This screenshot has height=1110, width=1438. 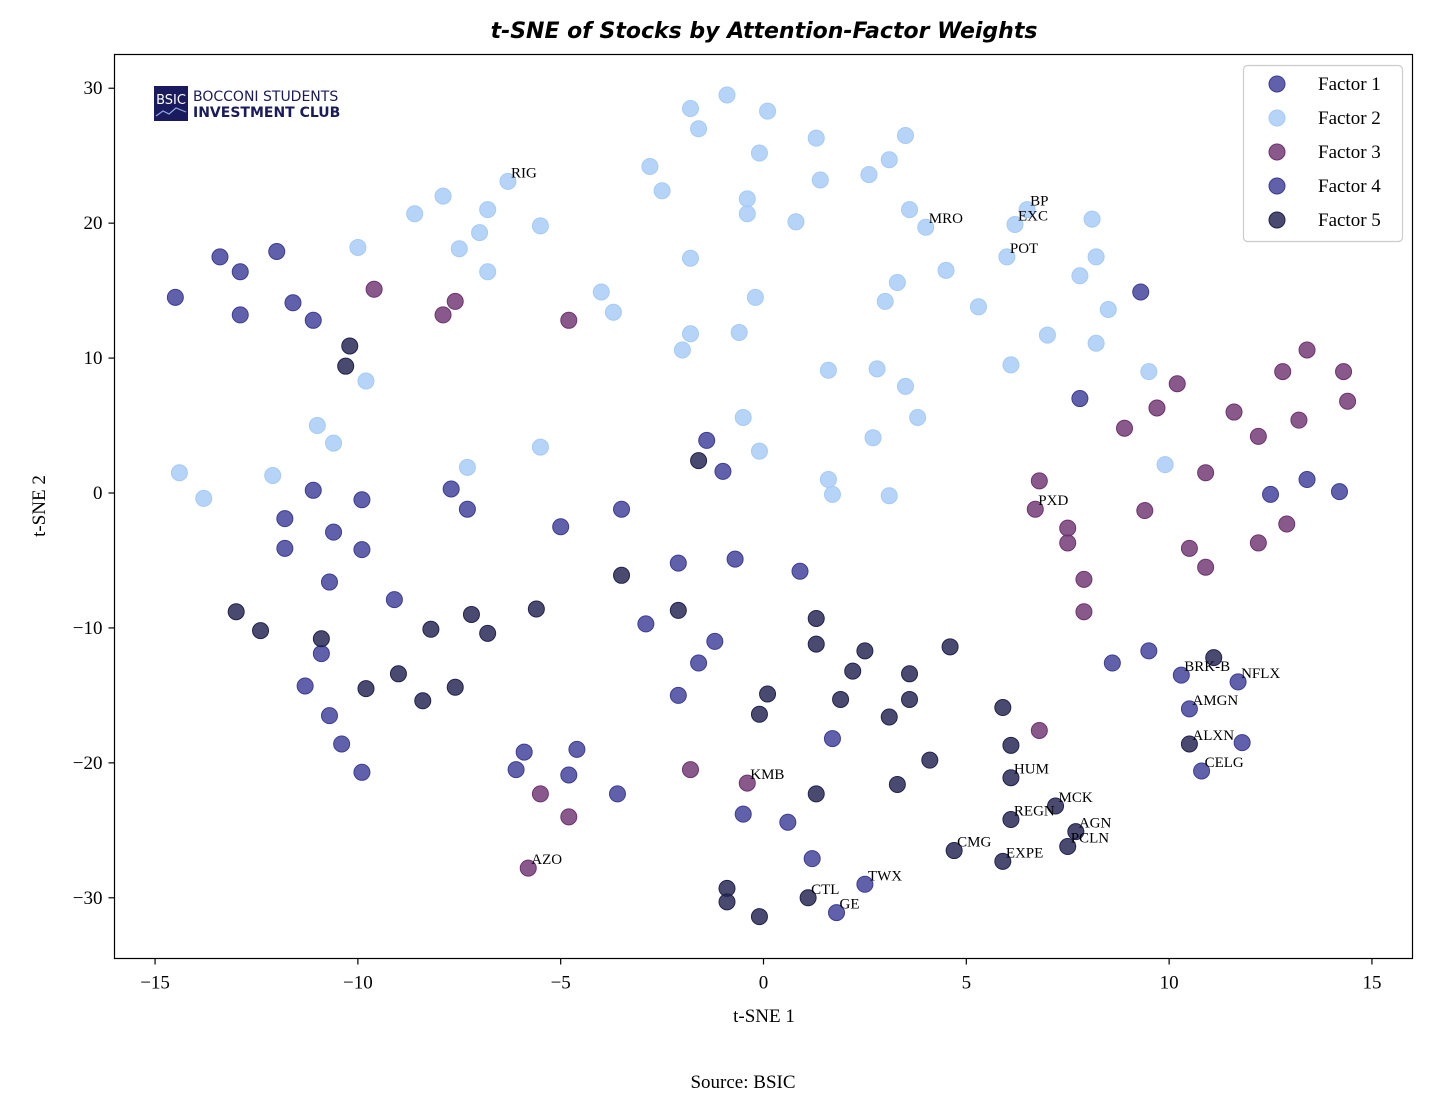 What do you see at coordinates (885, 876) in the screenshot?
I see `point-label: TWX` at bounding box center [885, 876].